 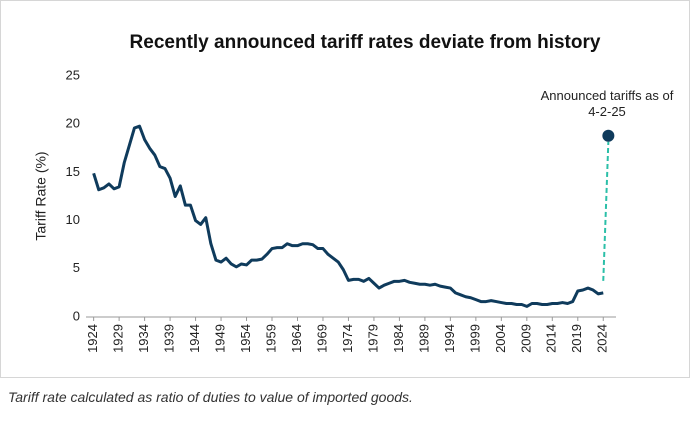 I want to click on x-tick-label: 1924, so click(x=92, y=338).